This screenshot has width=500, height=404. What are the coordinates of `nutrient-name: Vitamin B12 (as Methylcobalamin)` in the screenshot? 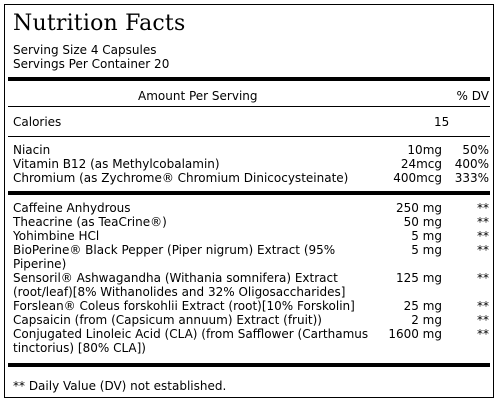 It's located at (116, 164).